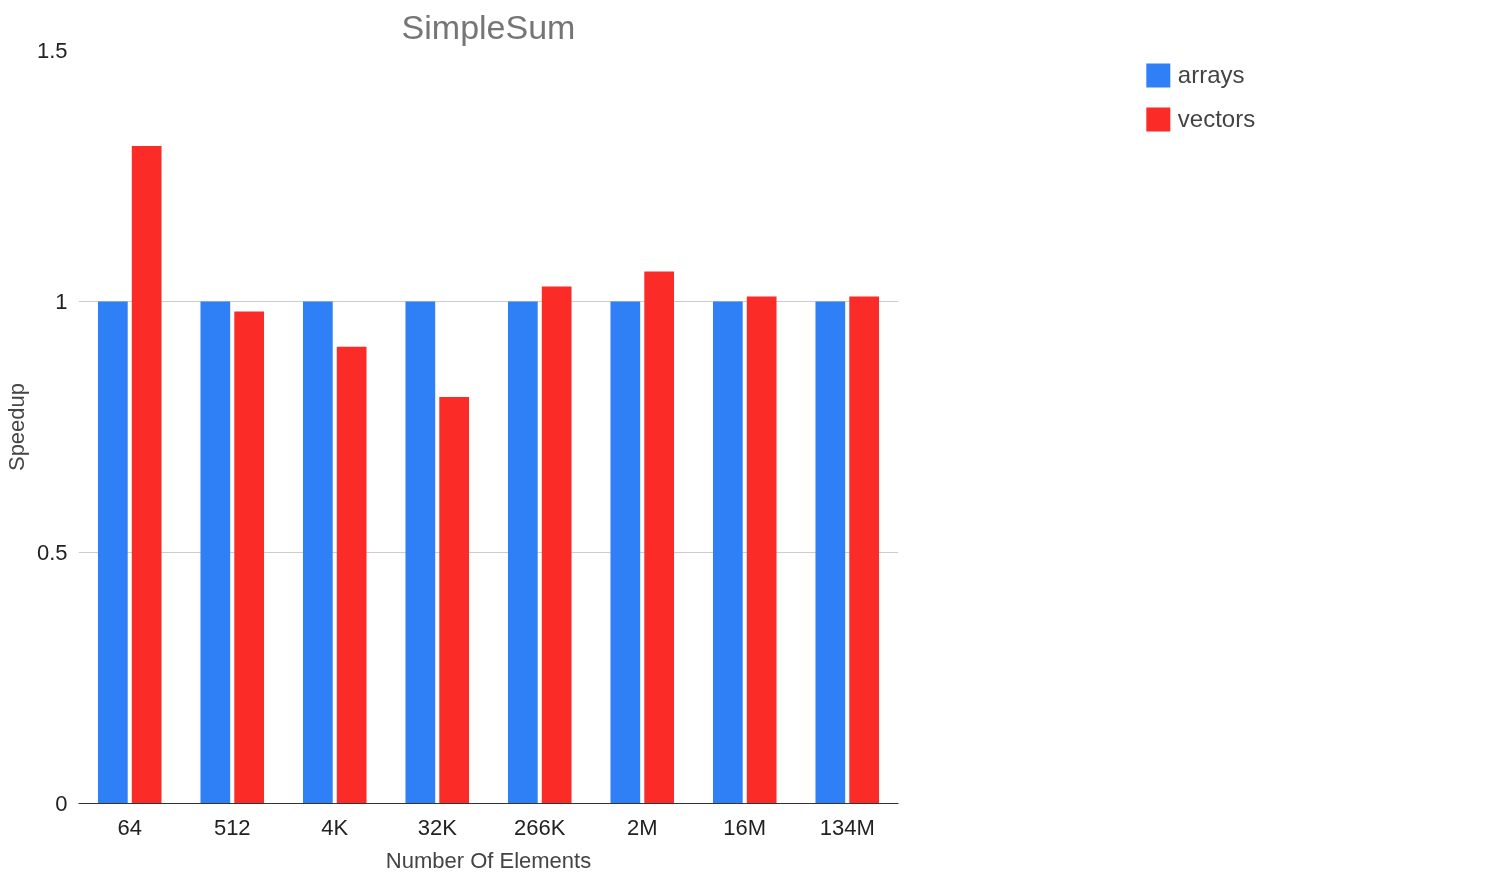 This screenshot has height=885, width=1512. I want to click on y-tick-label: 1.5, so click(52, 50).